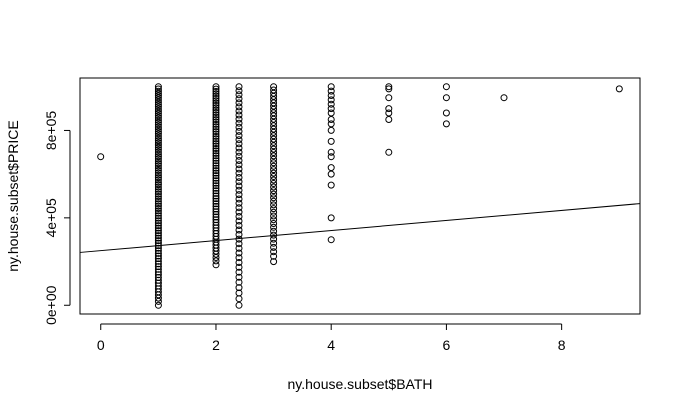 This screenshot has width=681, height=413. Describe the element at coordinates (57, 218) in the screenshot. I see `y-axis: 0e+00 4e+05 8e+05` at that location.